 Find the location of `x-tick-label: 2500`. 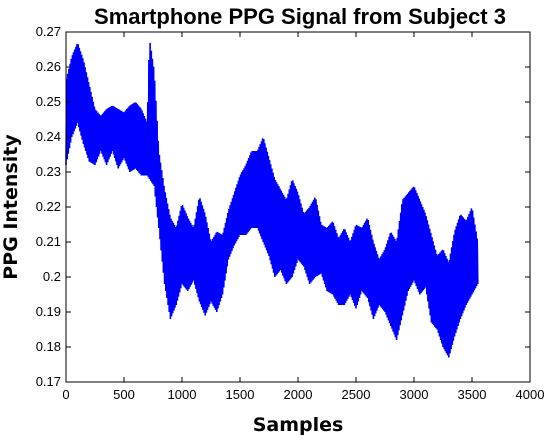

x-tick-label: 2500 is located at coordinates (356, 394).